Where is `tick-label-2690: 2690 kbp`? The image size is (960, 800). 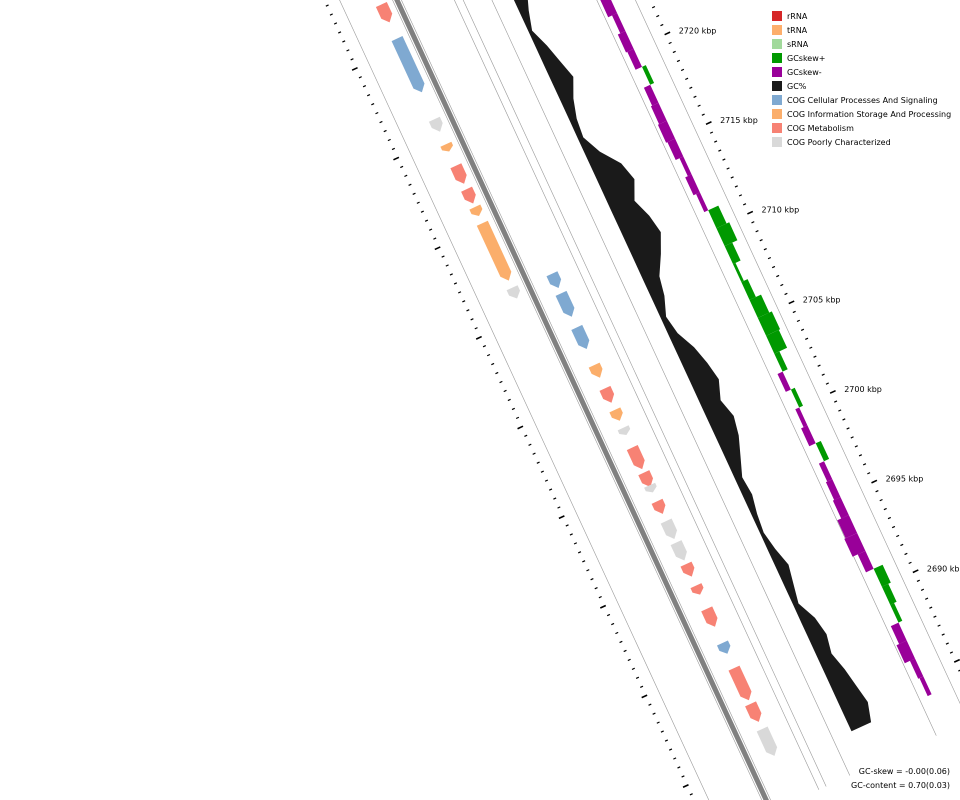 tick-label-2690: 2690 kbp is located at coordinates (943, 568).